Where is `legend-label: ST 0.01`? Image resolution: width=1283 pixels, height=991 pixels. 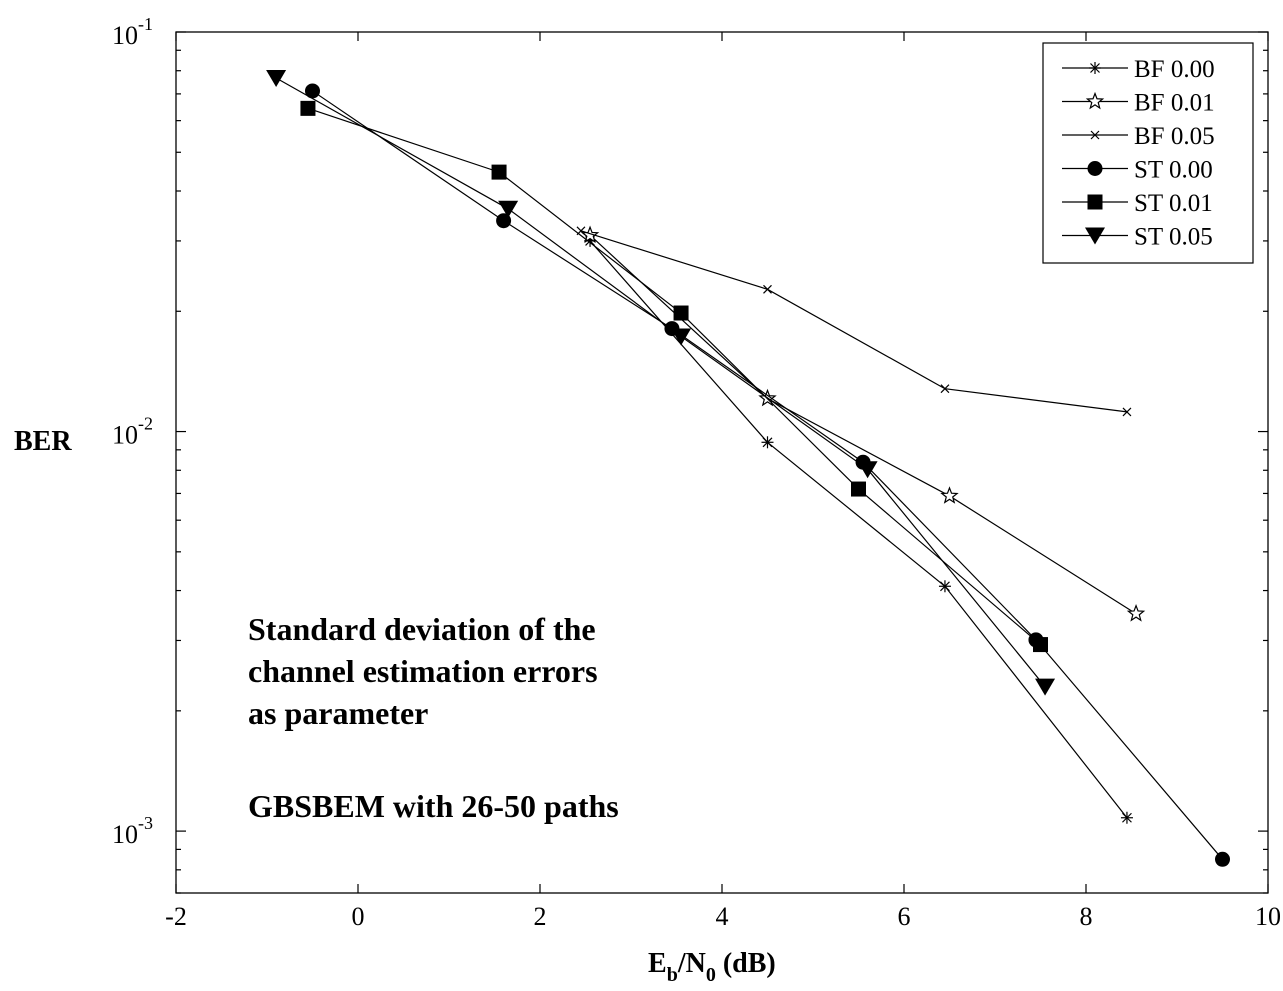 legend-label: ST 0.01 is located at coordinates (1173, 203).